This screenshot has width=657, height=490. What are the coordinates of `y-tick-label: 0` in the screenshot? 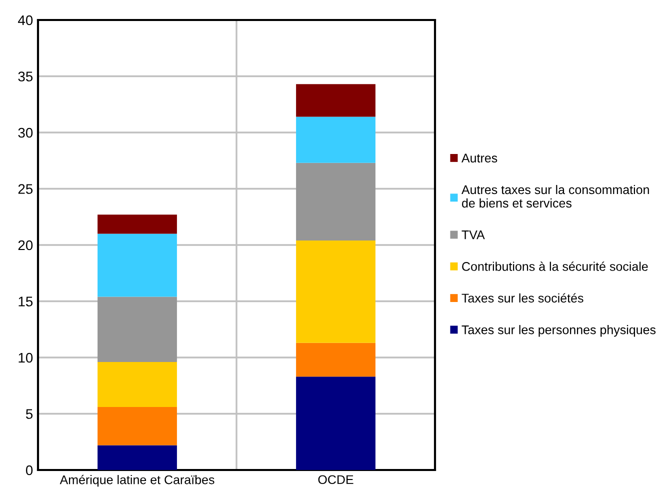 It's located at (29, 470).